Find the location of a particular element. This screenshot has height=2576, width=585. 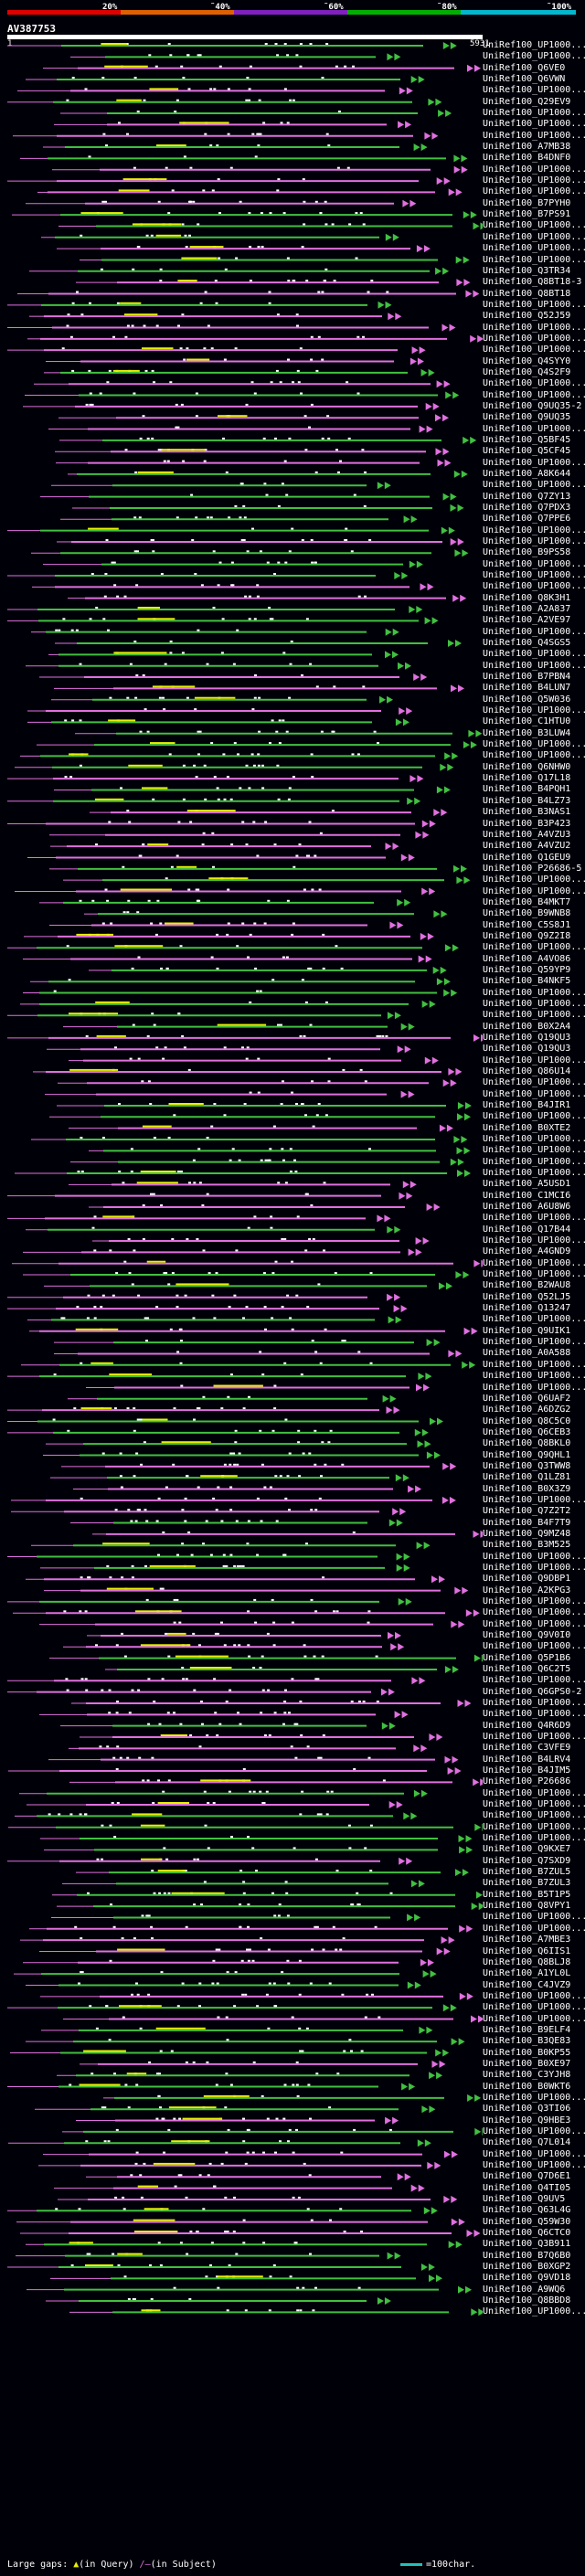

hit-label: UniRef100_Q8BLJ8 is located at coordinates (527, 1961).